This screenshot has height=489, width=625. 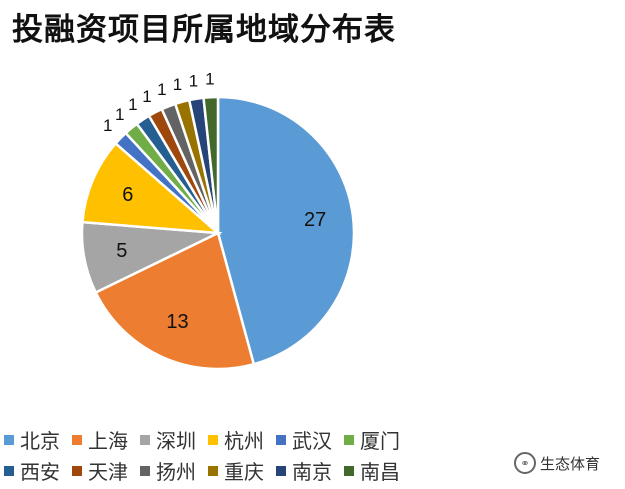 I want to click on legend-item-7: 天津, so click(x=100, y=470).